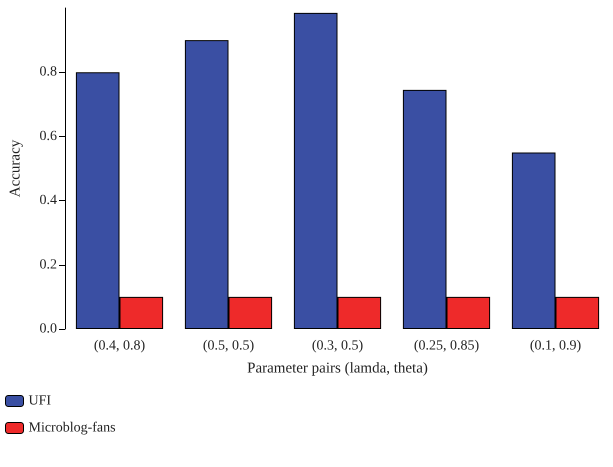  I want to click on y-axis-title: Accuracy, so click(16, 168).